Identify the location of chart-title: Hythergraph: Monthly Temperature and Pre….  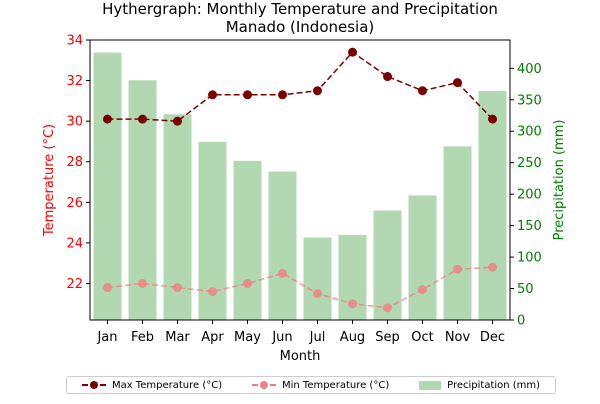
(300, 18).